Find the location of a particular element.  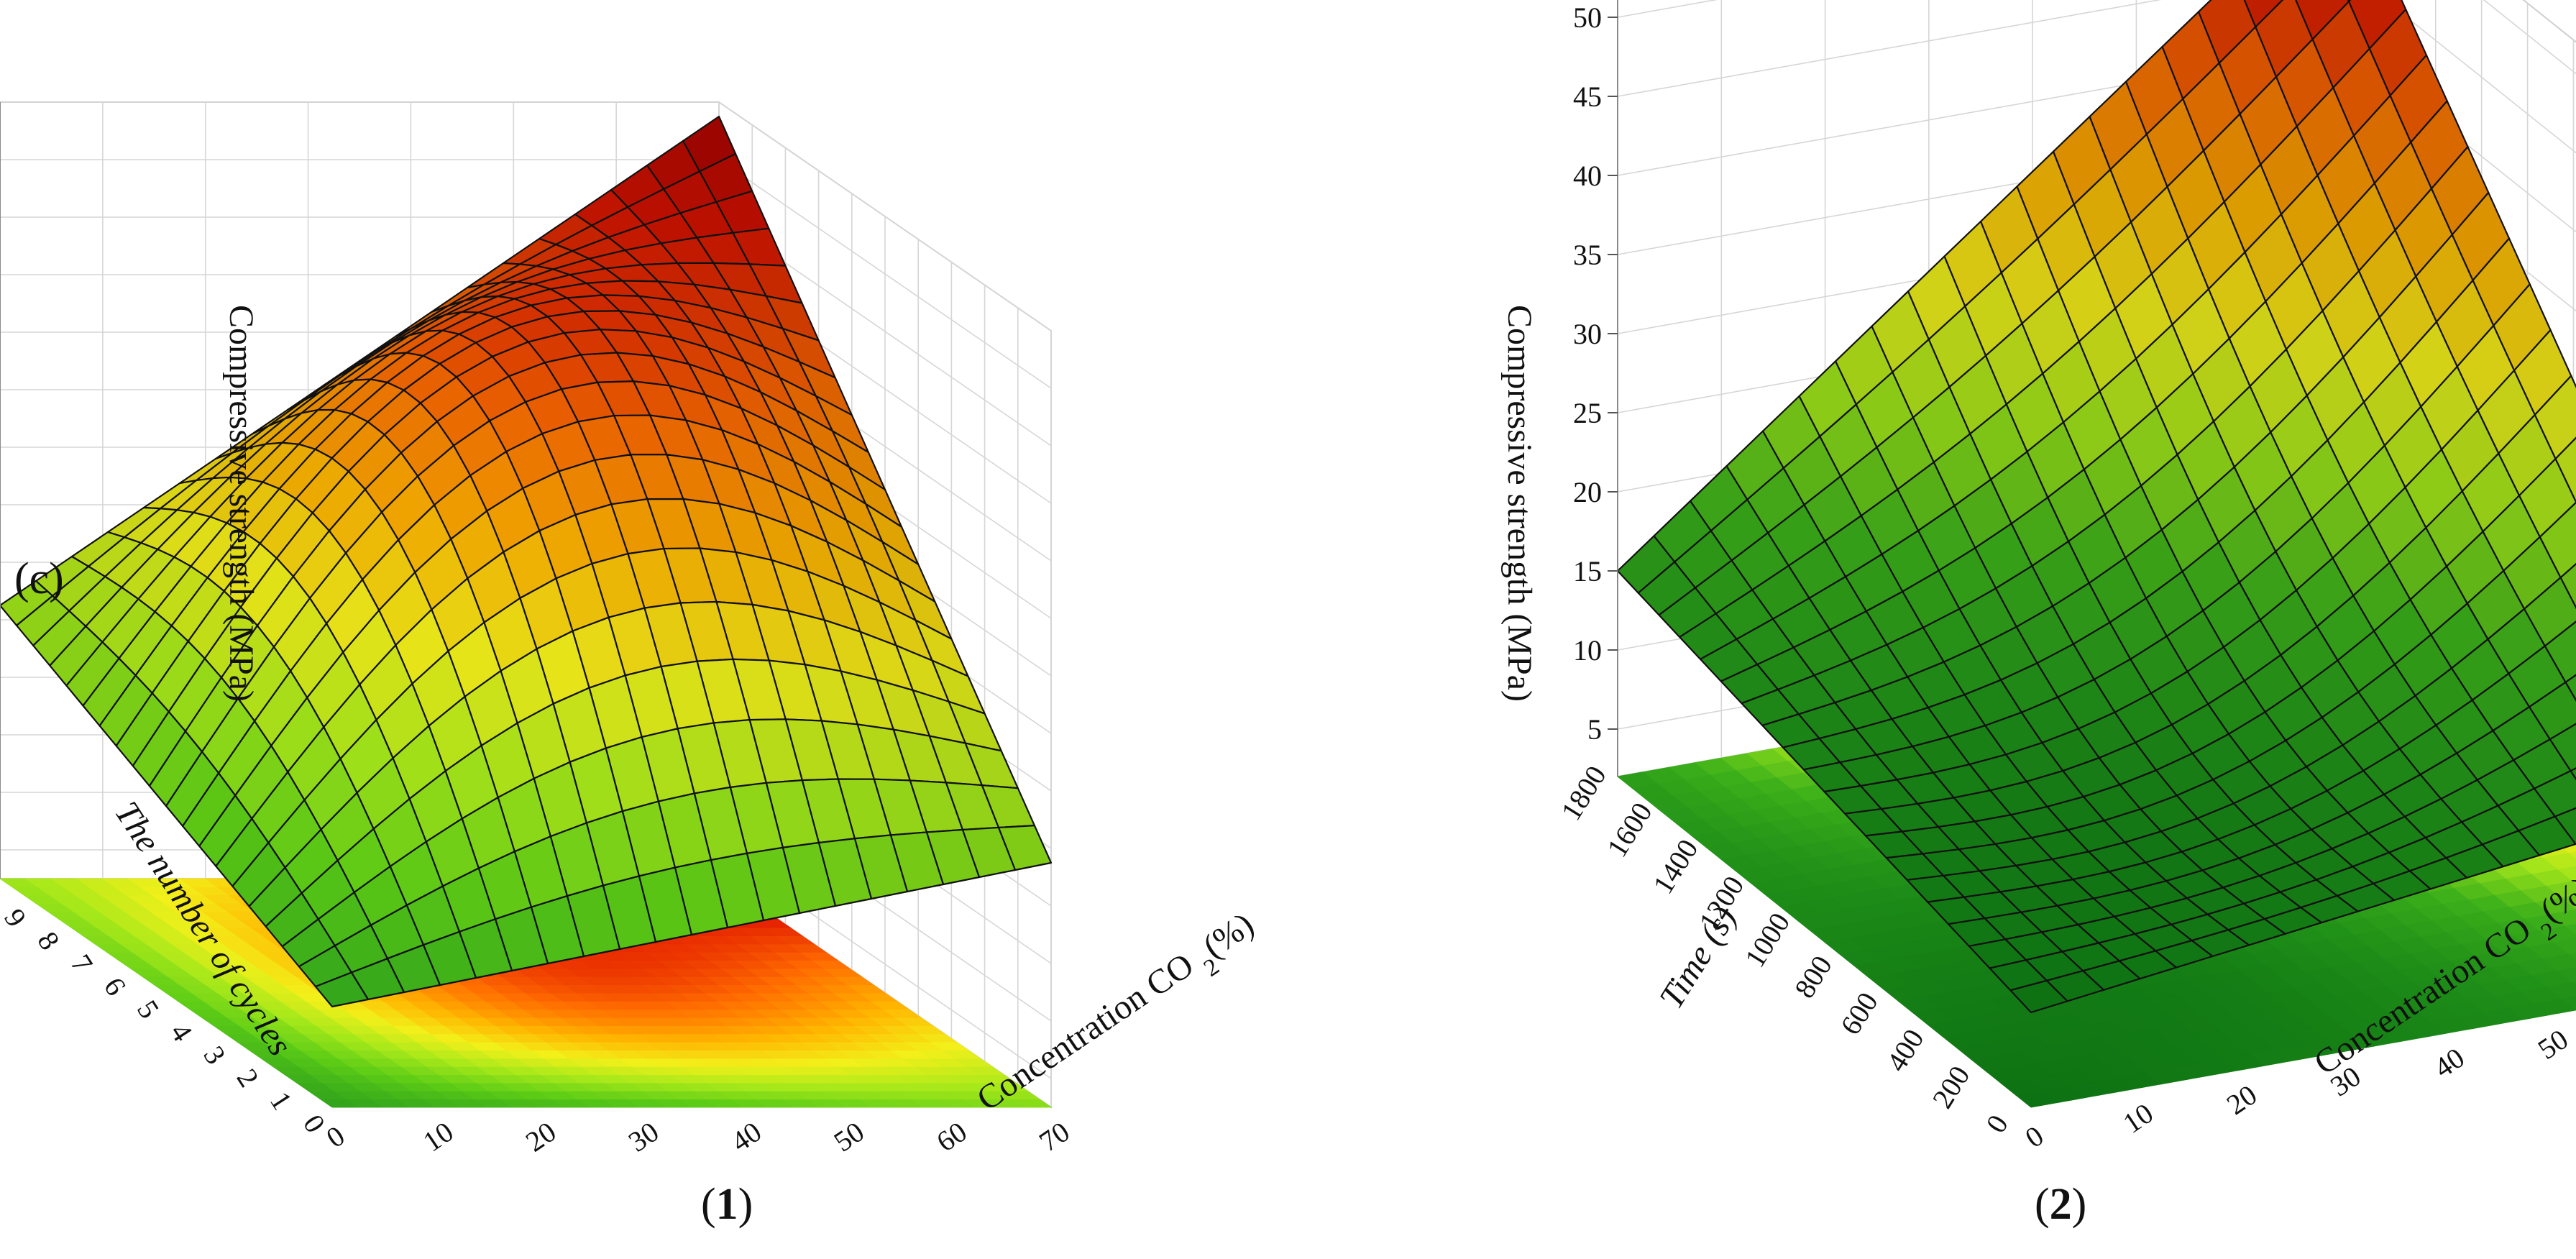

row-label: (c) is located at coordinates (39, 580).